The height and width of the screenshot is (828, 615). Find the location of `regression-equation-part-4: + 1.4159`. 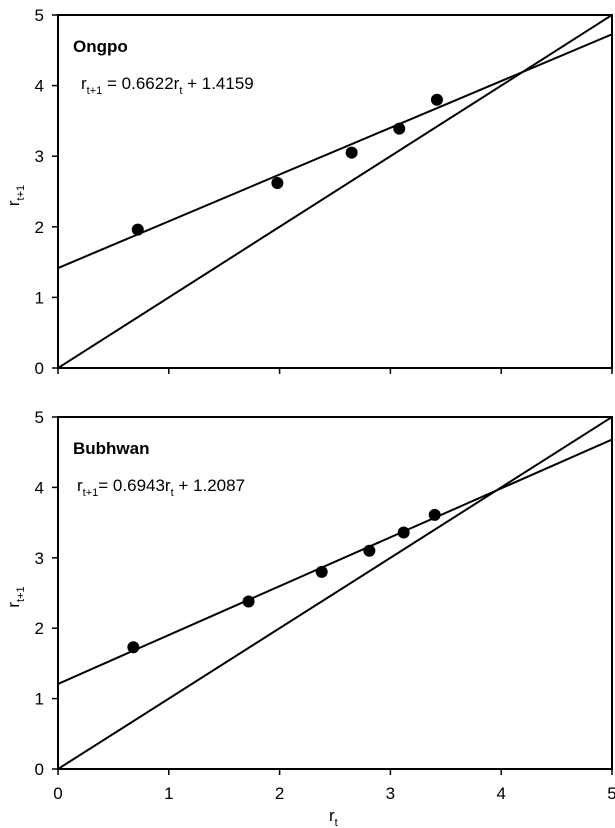

regression-equation-part-4: + 1.4159 is located at coordinates (217, 83).